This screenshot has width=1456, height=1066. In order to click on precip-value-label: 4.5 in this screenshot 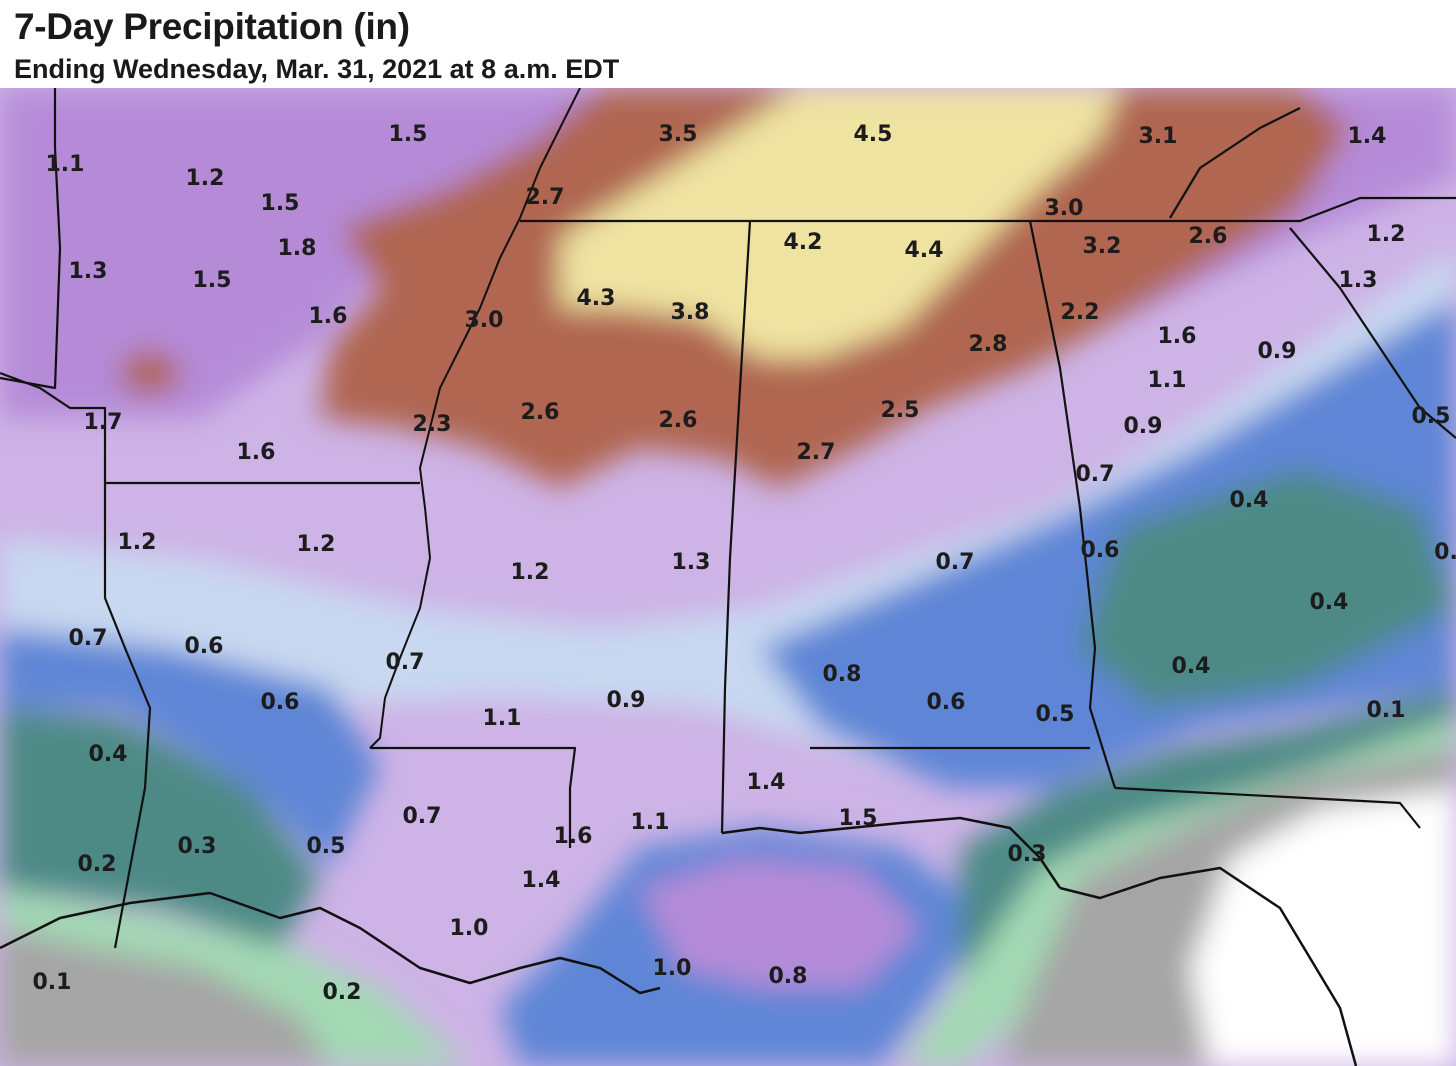, I will do `click(873, 134)`.